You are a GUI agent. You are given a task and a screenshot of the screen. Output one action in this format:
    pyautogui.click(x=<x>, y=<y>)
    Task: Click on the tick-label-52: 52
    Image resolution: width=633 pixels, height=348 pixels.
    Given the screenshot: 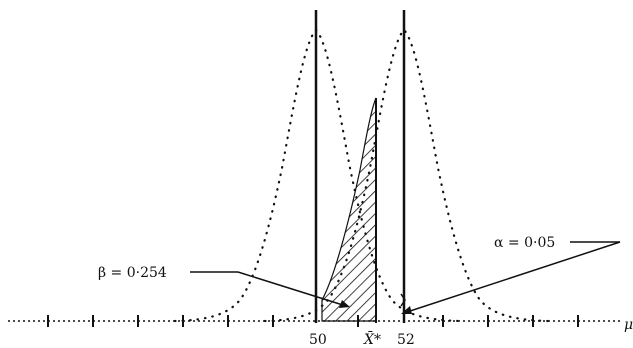 What is the action you would take?
    pyautogui.click(x=406, y=340)
    